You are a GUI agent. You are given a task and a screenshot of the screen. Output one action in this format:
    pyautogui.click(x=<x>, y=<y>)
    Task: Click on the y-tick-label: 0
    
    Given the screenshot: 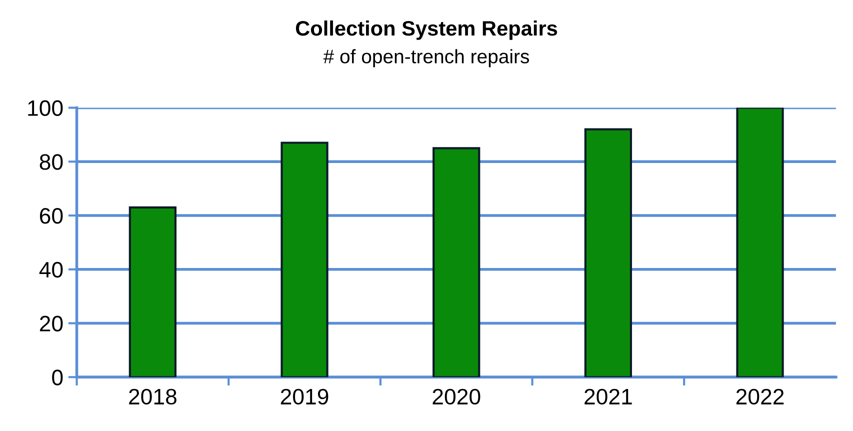 What is the action you would take?
    pyautogui.click(x=57, y=378)
    